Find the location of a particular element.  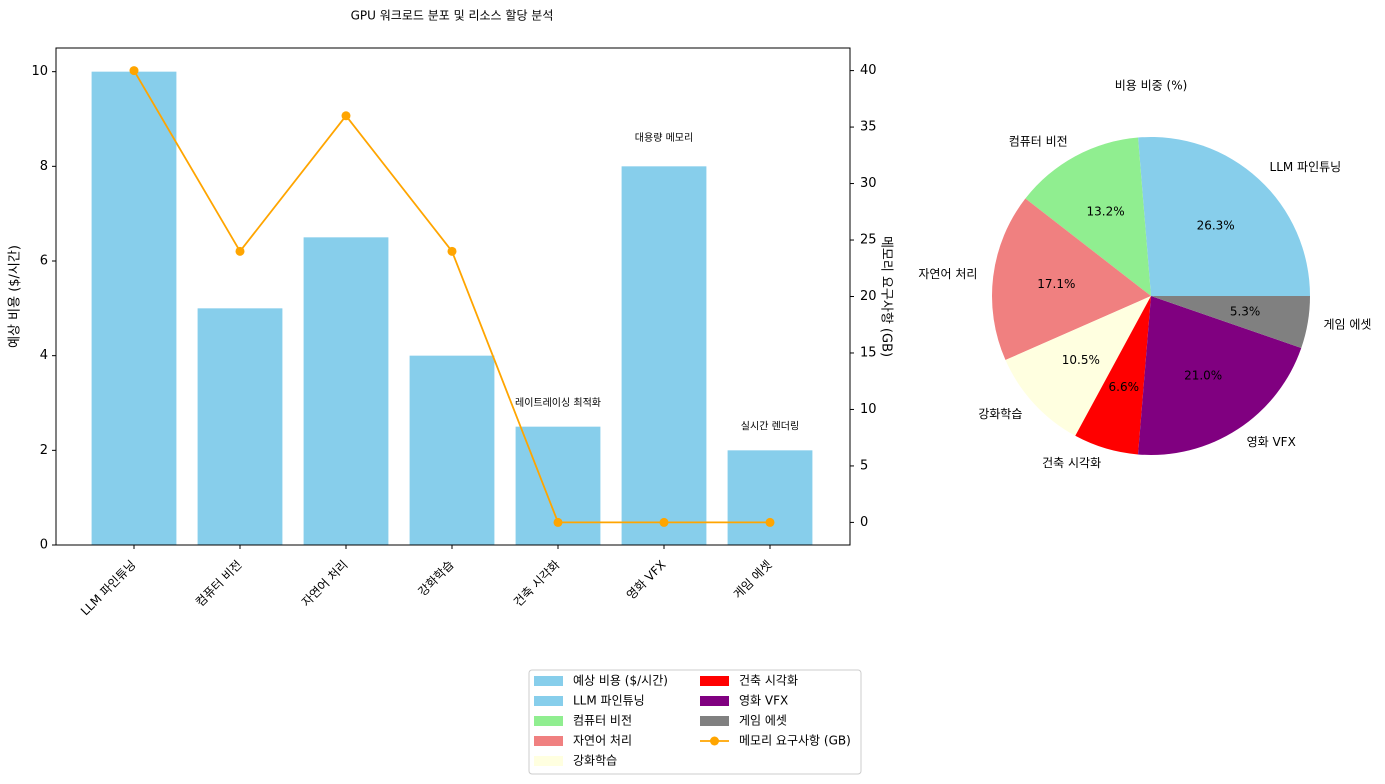

legend-label: 컴퓨터 비전 is located at coordinates (602, 721).